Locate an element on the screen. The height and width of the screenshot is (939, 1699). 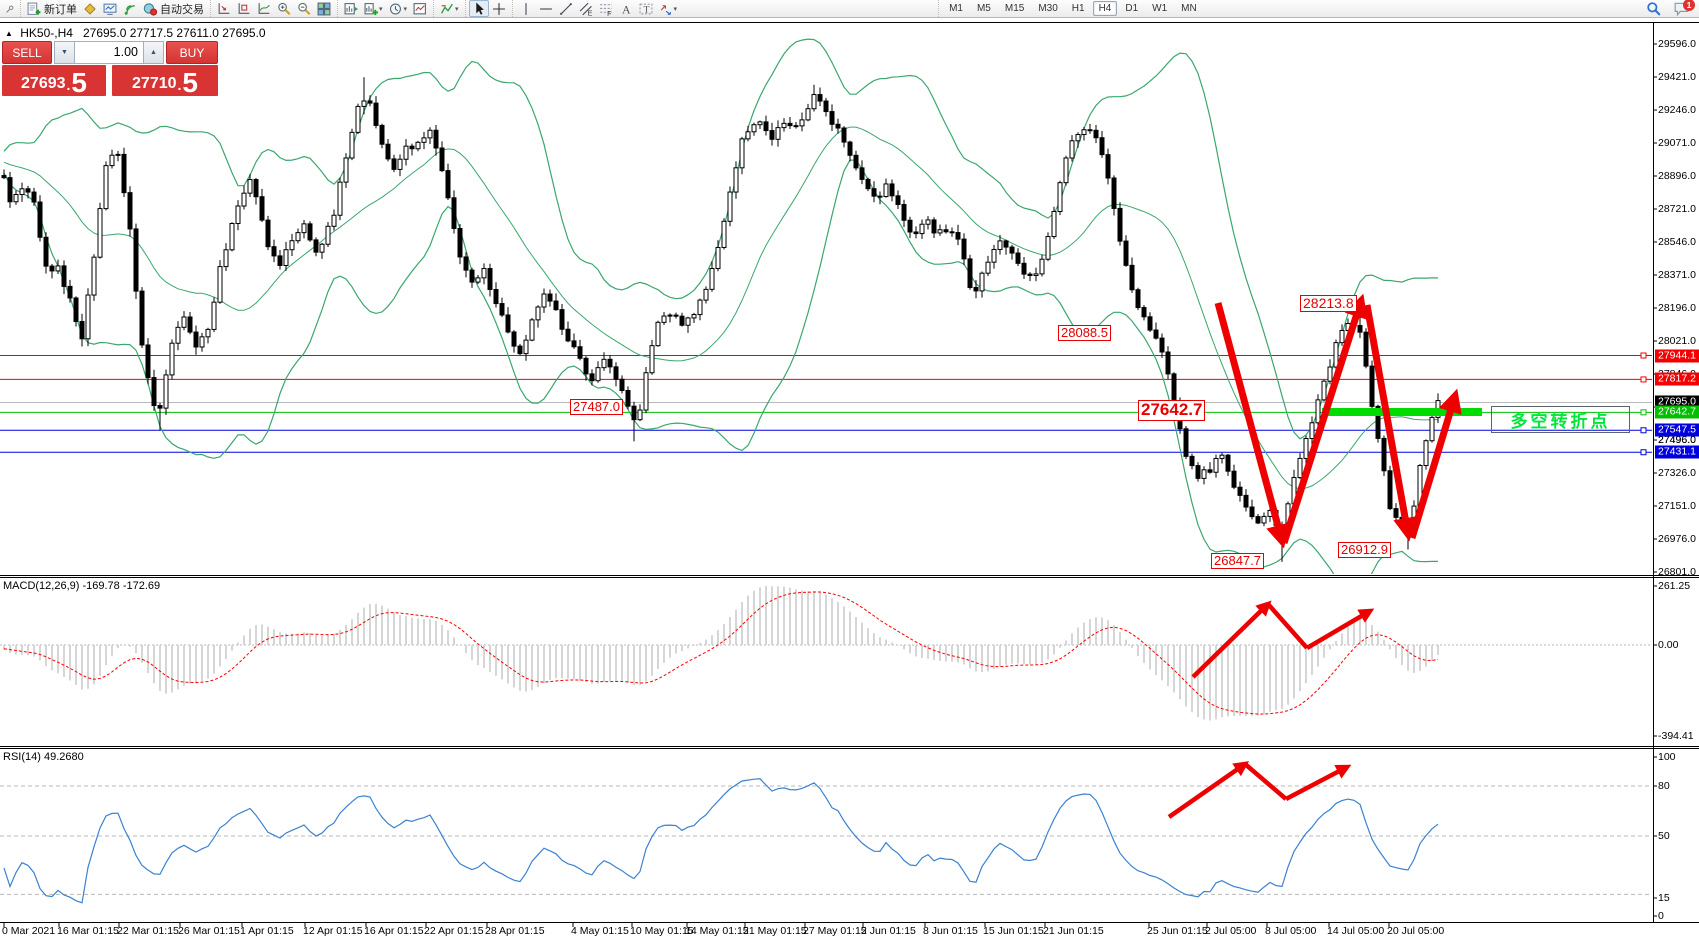
template-button is located at coordinates (420, 8).